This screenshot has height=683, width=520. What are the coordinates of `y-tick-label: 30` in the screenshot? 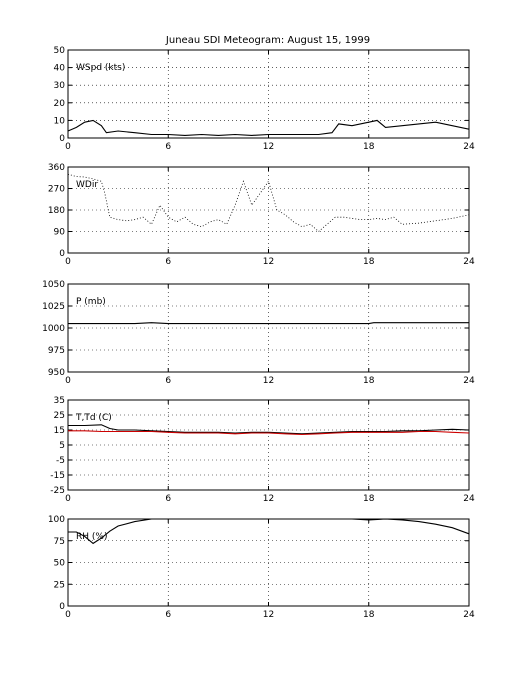 It's located at (60, 86).